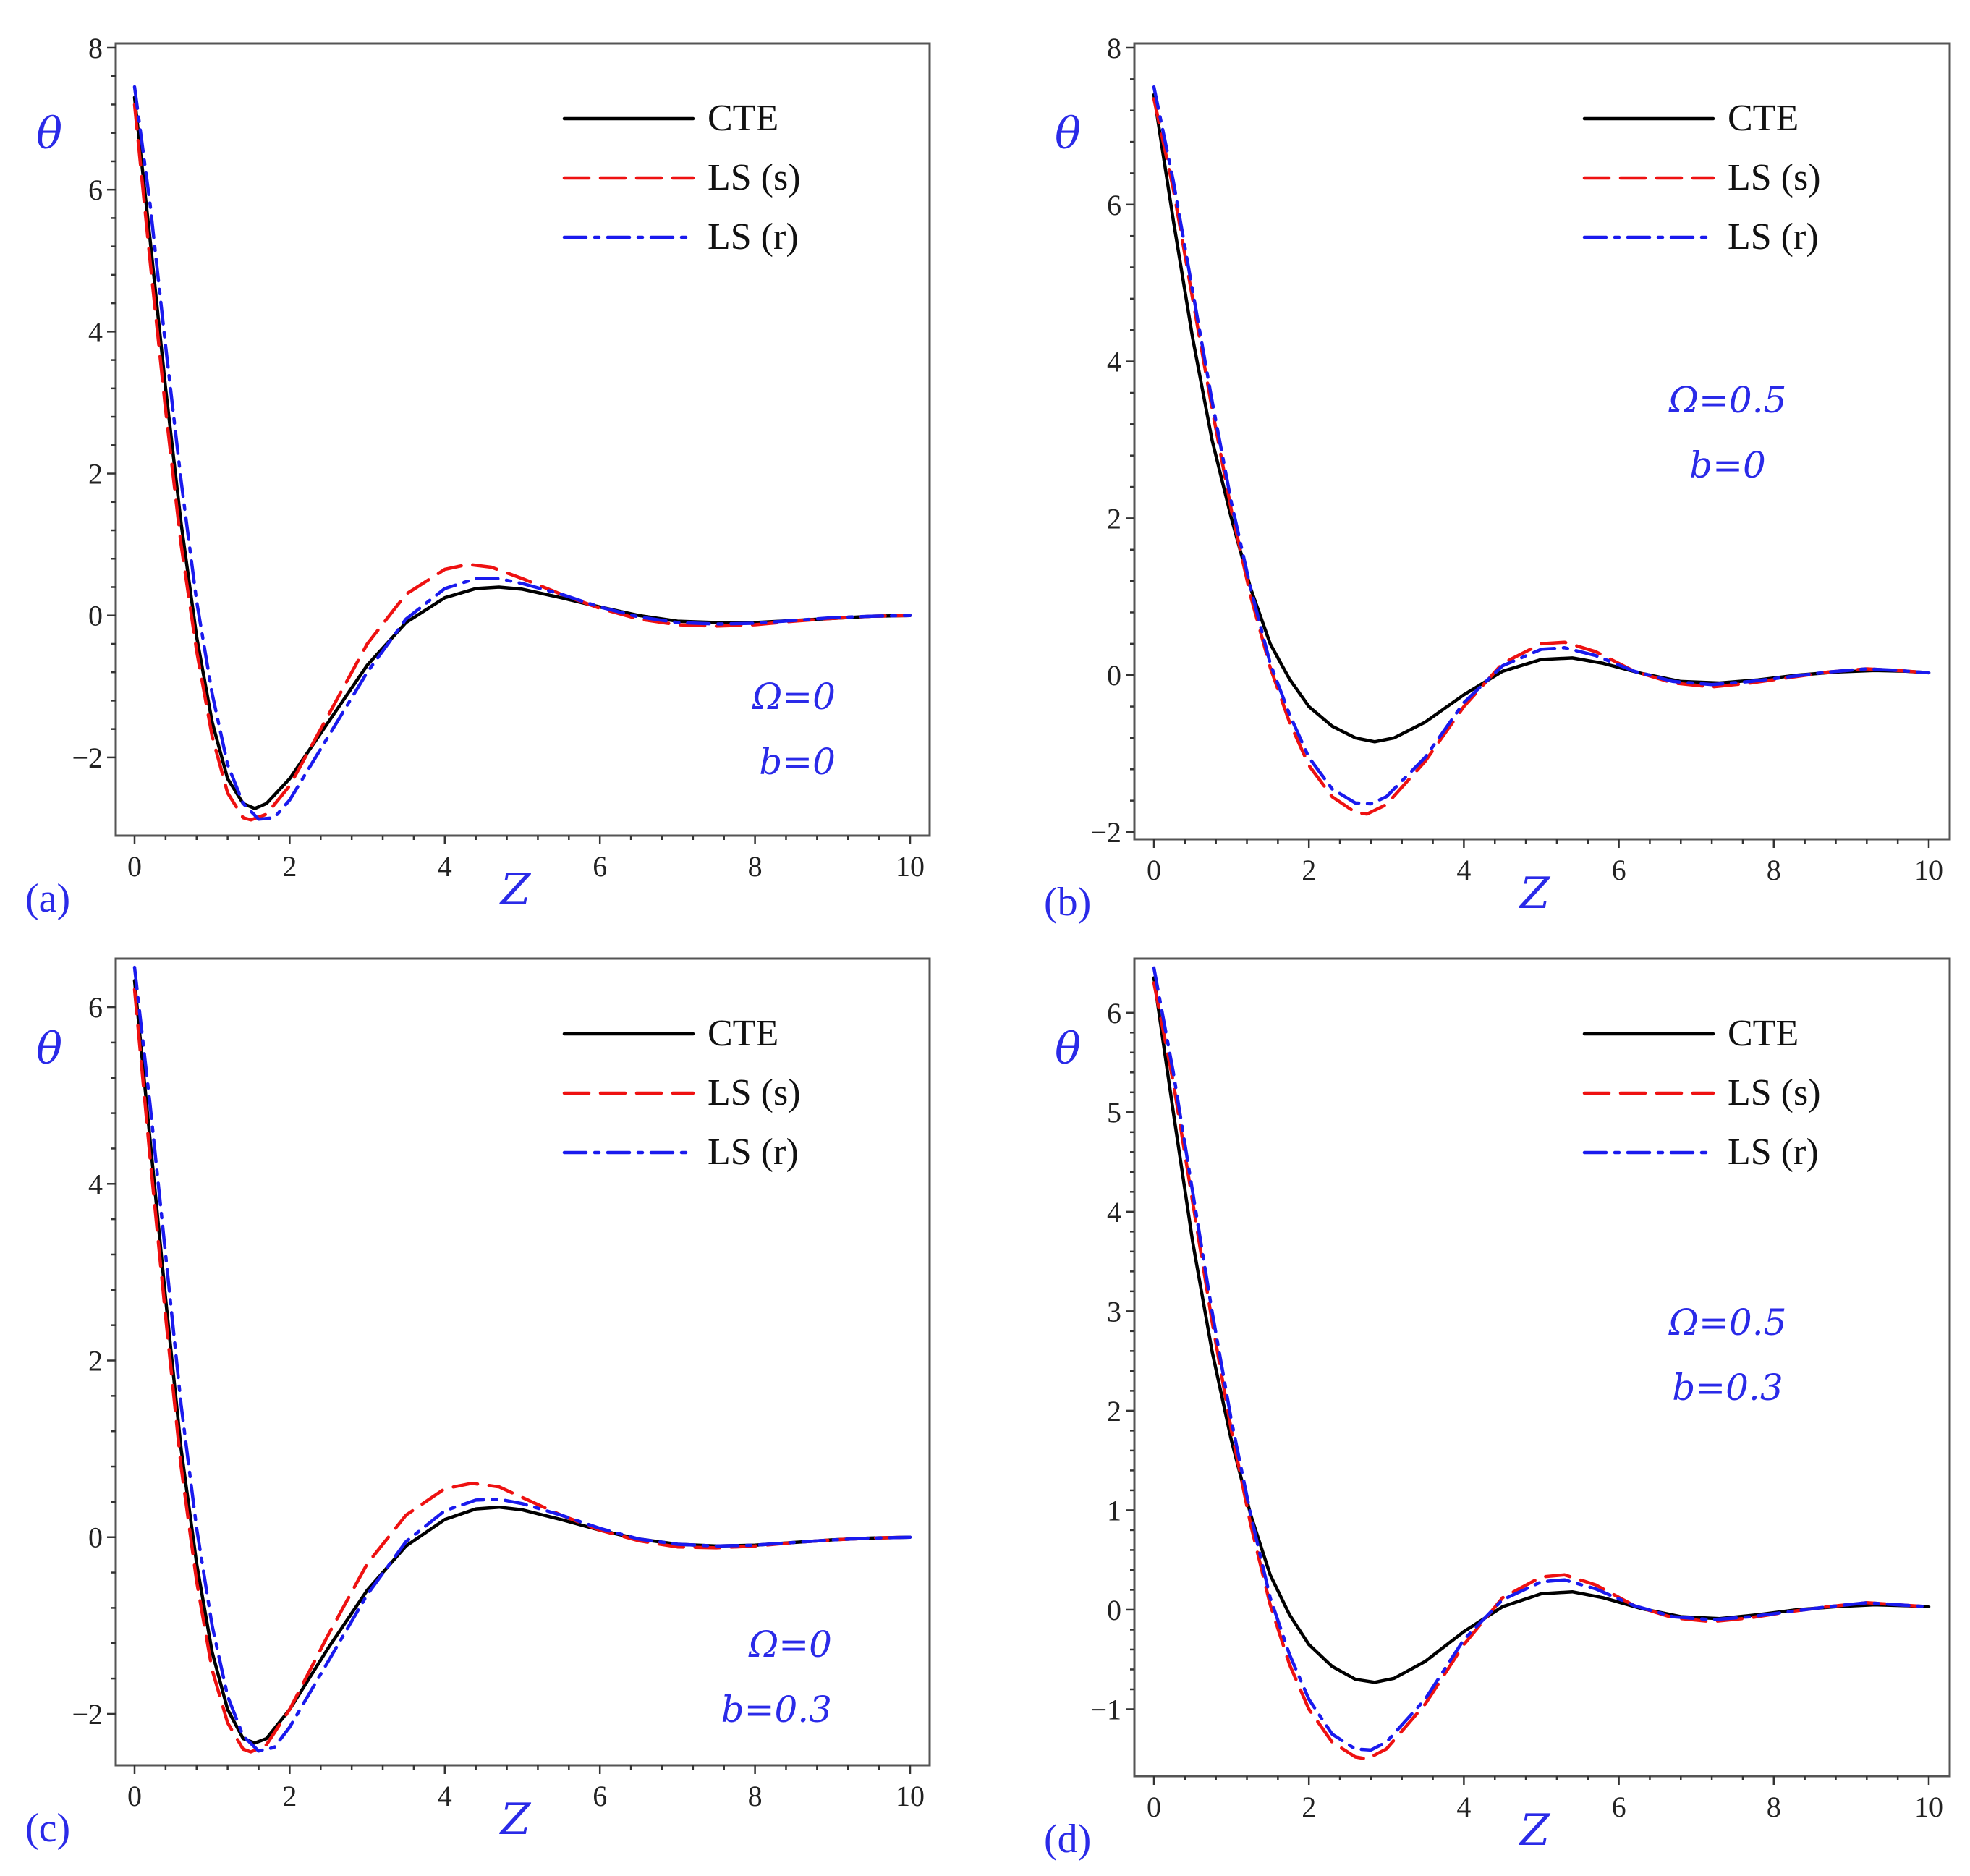 This screenshot has width=1970, height=1876. I want to click on panel-label: (d), so click(1067, 1839).